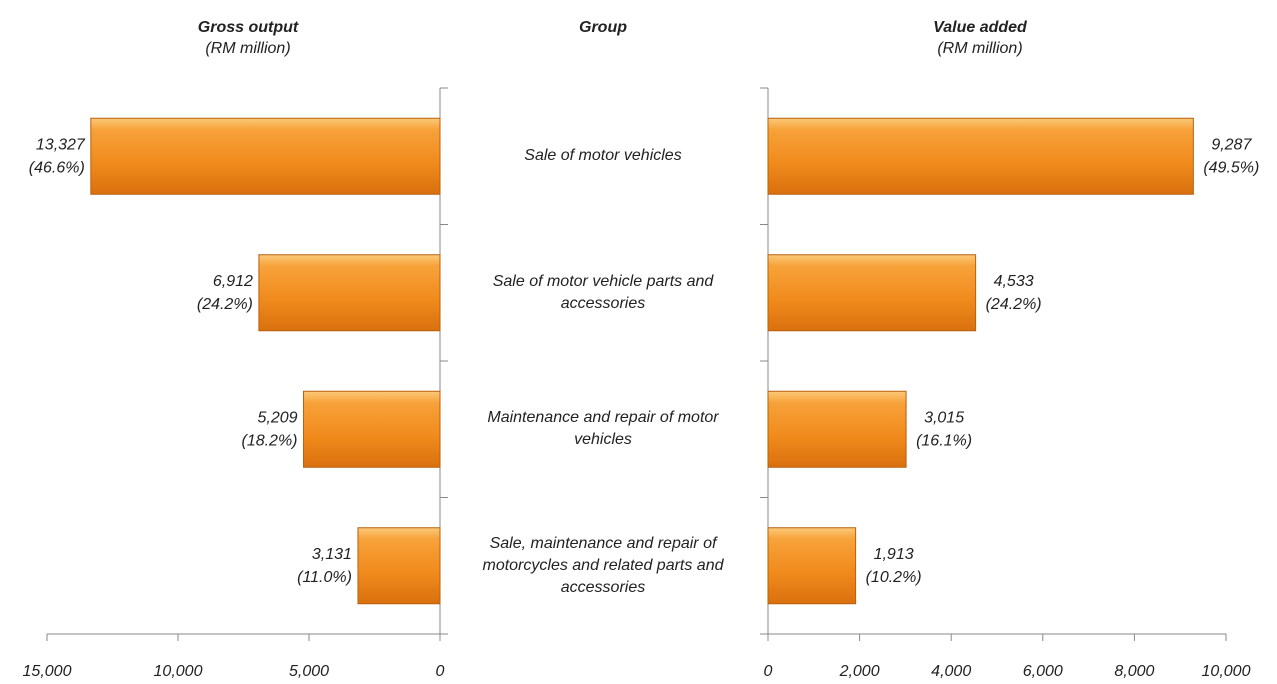 This screenshot has height=684, width=1277. I want to click on x-tick-label: 8,000, so click(1134, 671).